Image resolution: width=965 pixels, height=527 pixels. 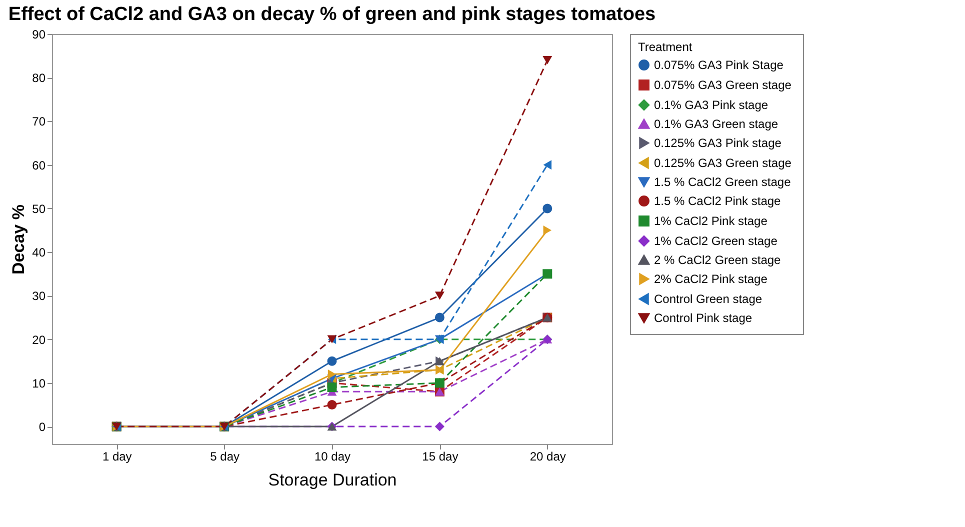 I want to click on legend-label: 1% CaCl2 Pink stage, so click(x=711, y=221).